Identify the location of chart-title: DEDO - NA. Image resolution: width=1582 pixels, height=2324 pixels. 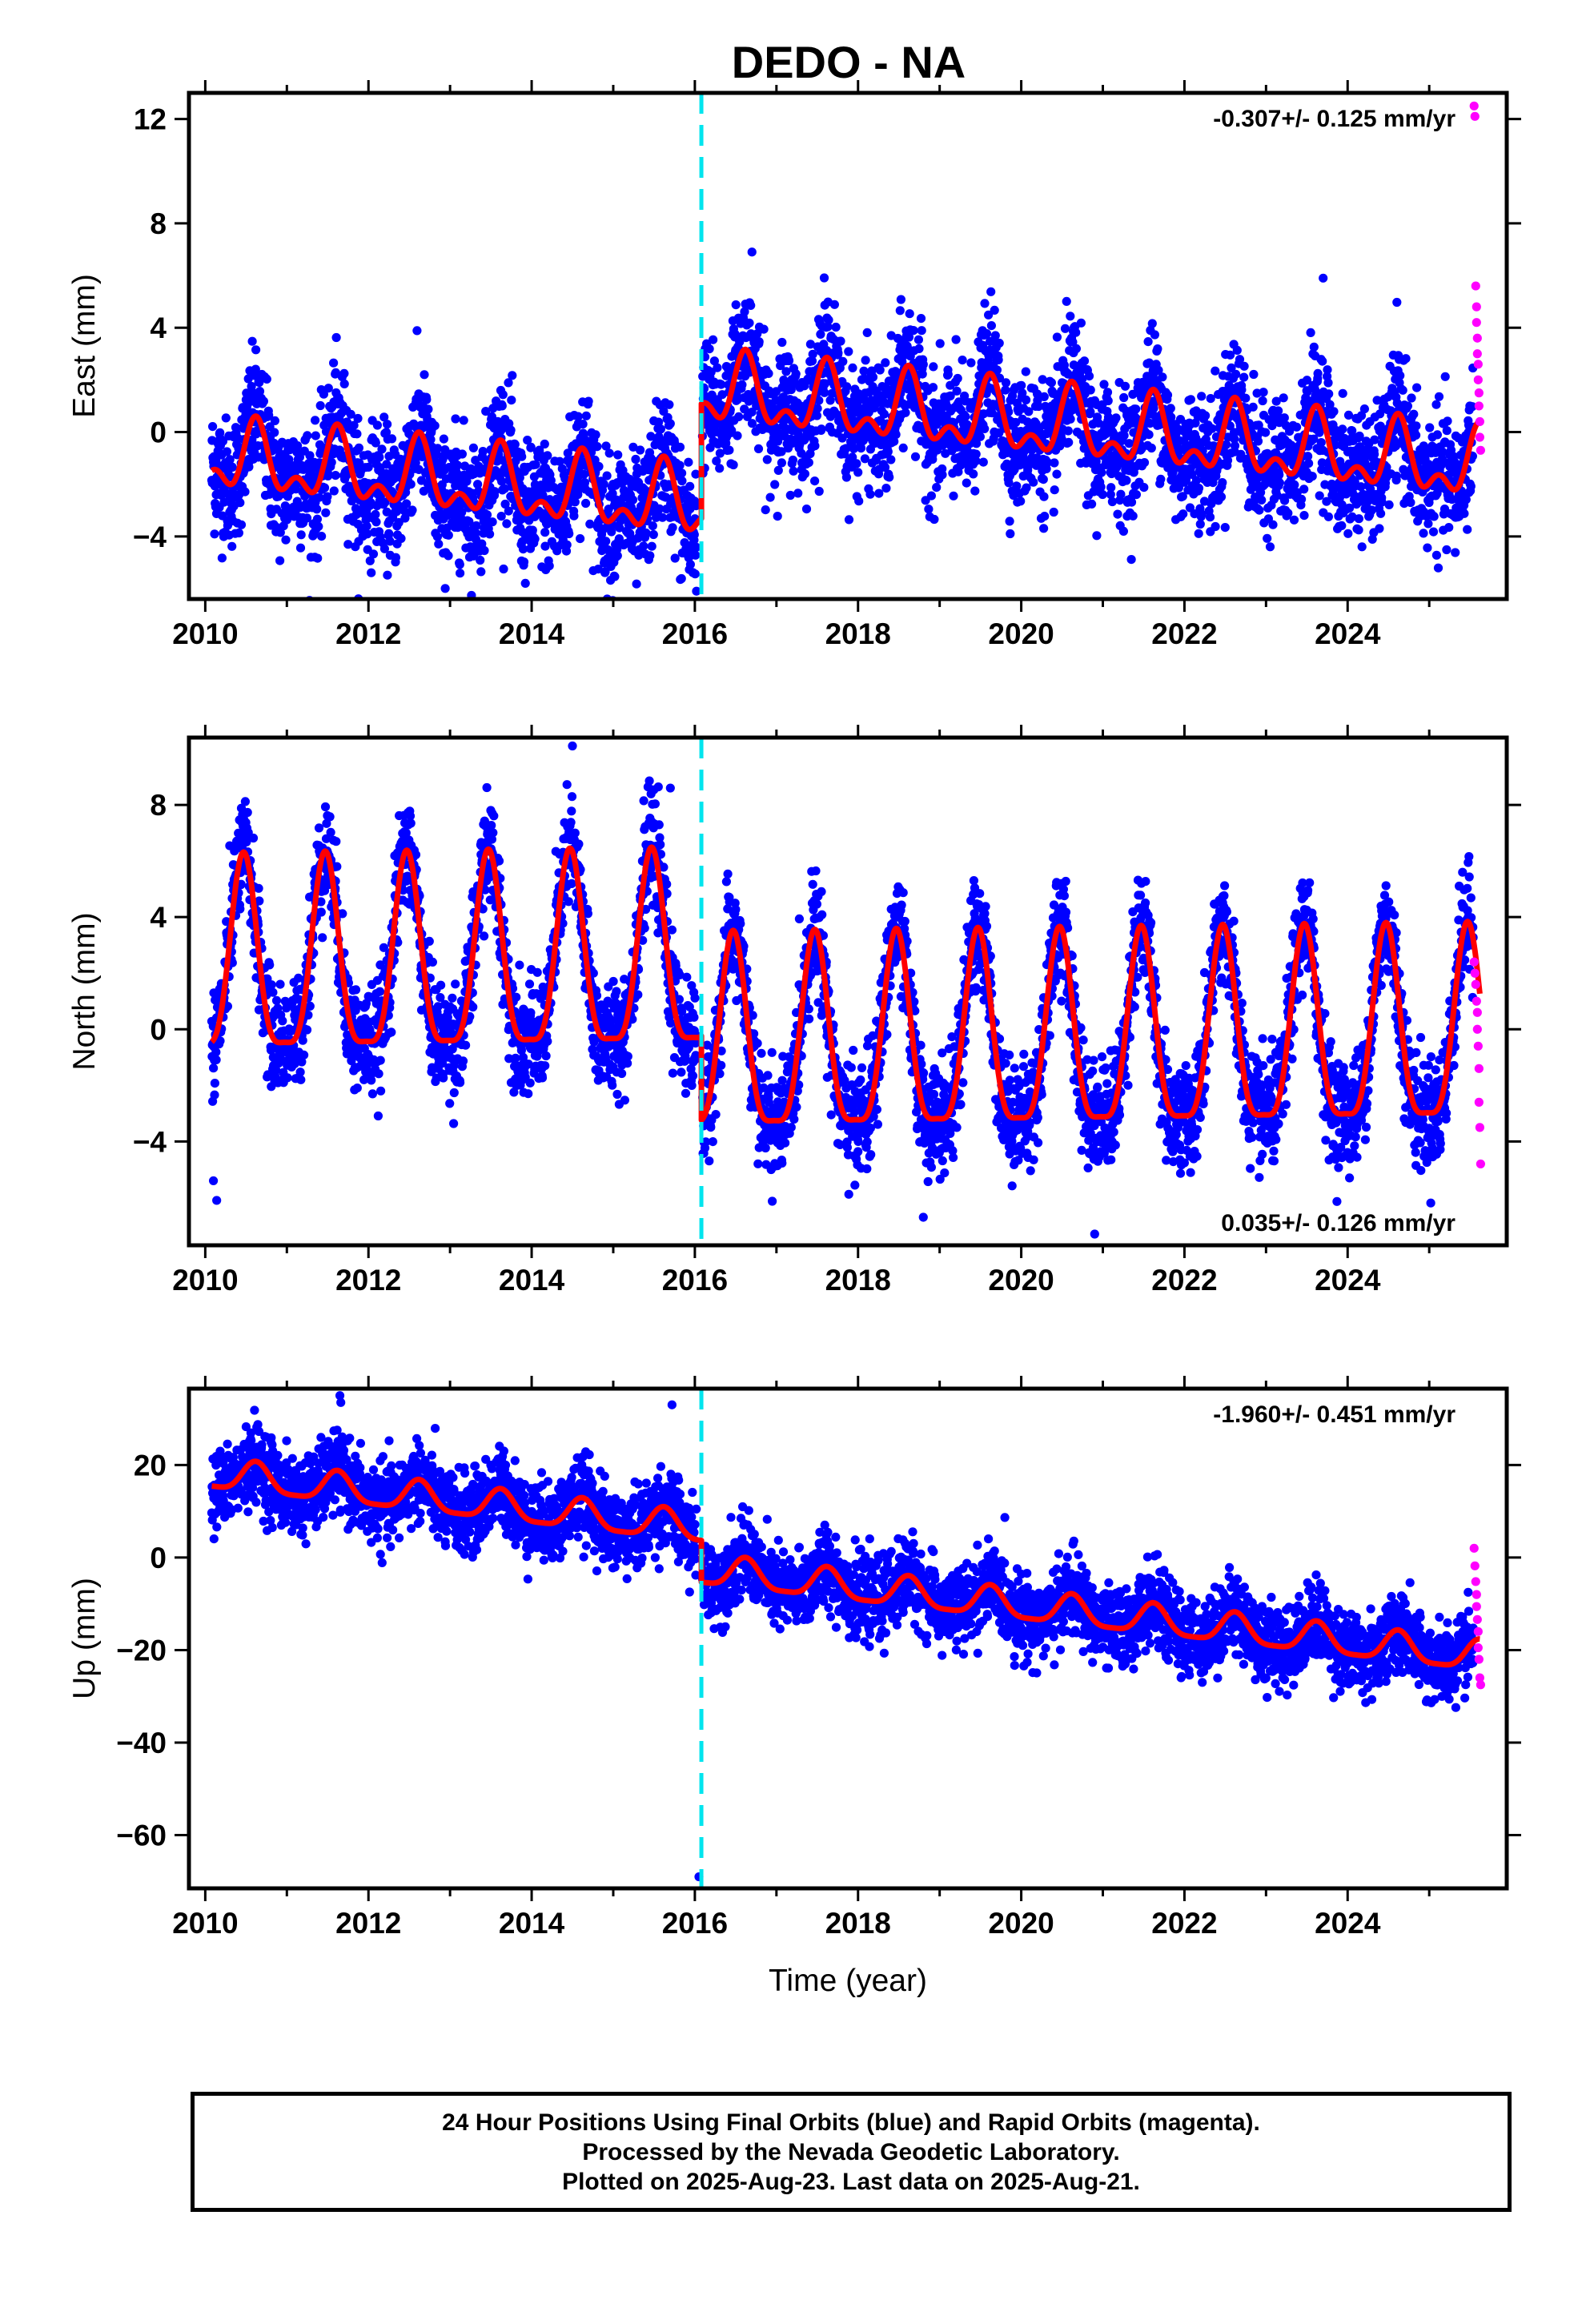
(849, 62).